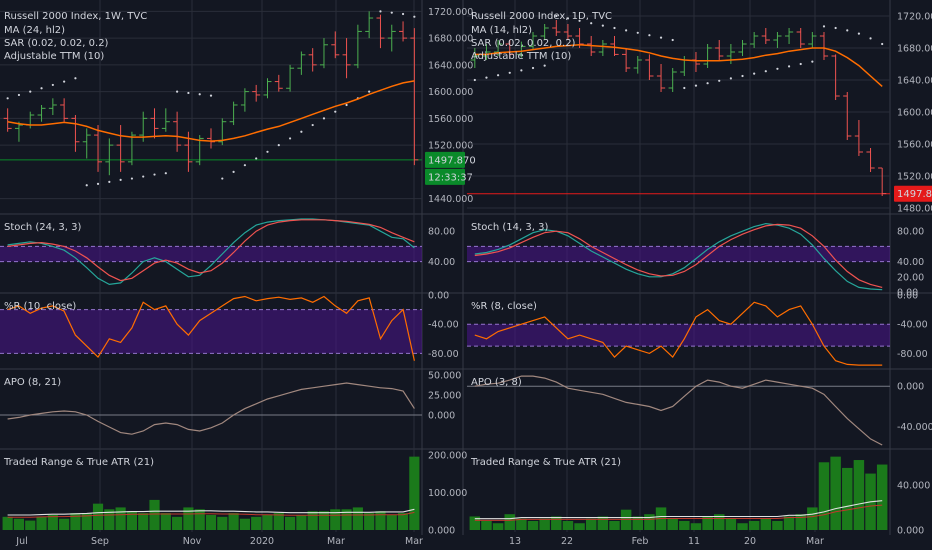  Describe the element at coordinates (914, 49) in the screenshot. I see `right-price-ytick-label: 1680.000` at that location.